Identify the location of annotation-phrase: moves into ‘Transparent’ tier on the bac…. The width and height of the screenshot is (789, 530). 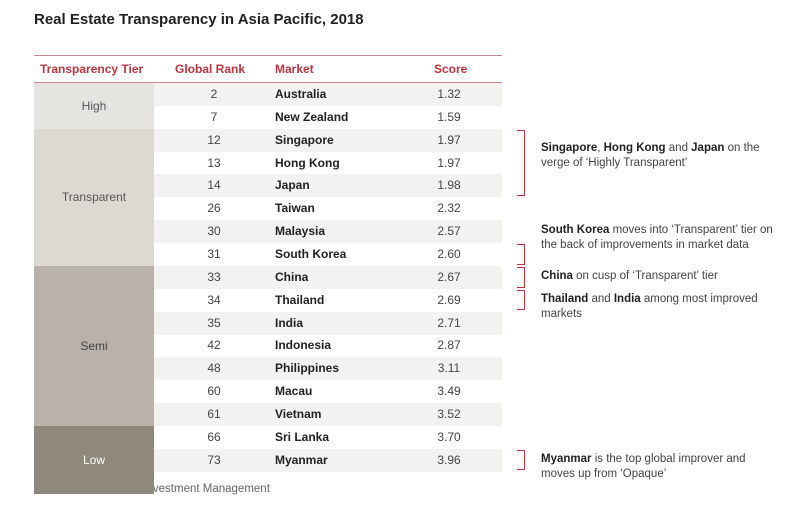
(657, 237).